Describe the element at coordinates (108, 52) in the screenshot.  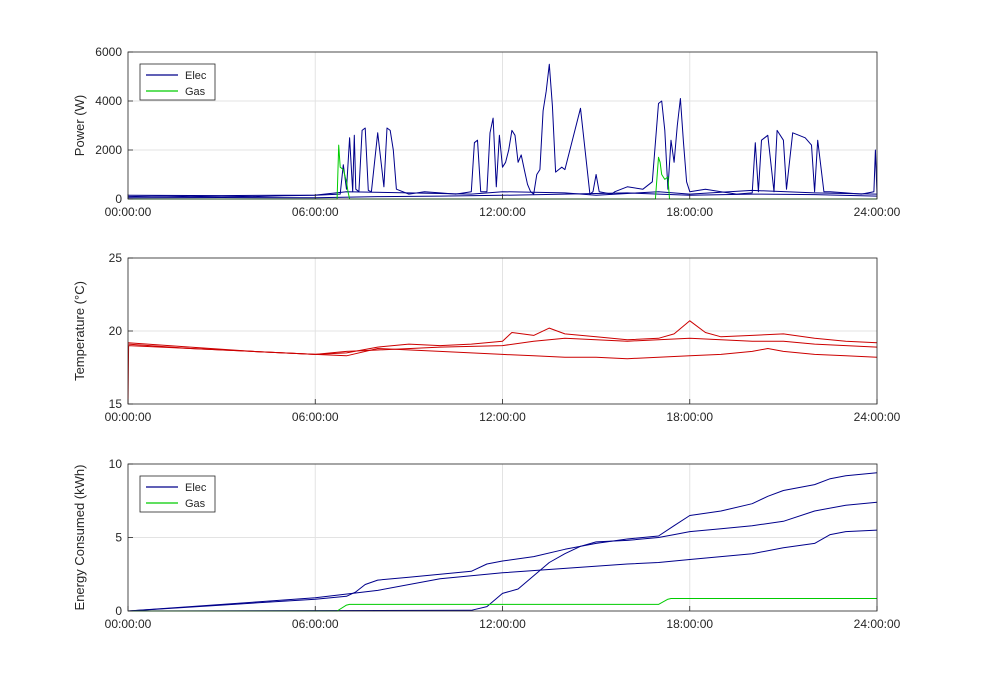
I see `y-tick-label: 6000` at that location.